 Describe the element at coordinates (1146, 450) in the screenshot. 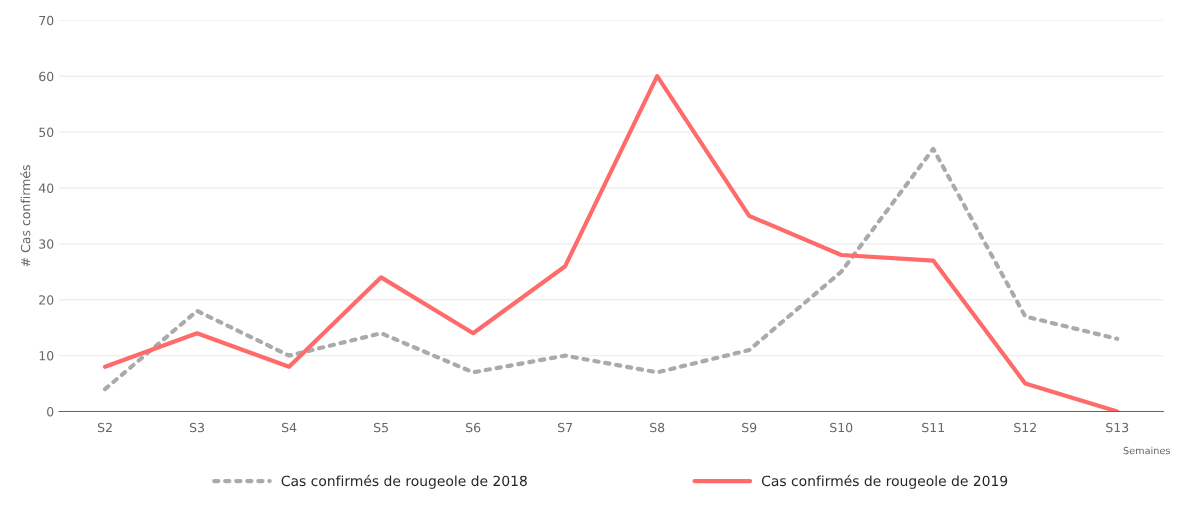

I see `x-axis-title: Semaines` at that location.